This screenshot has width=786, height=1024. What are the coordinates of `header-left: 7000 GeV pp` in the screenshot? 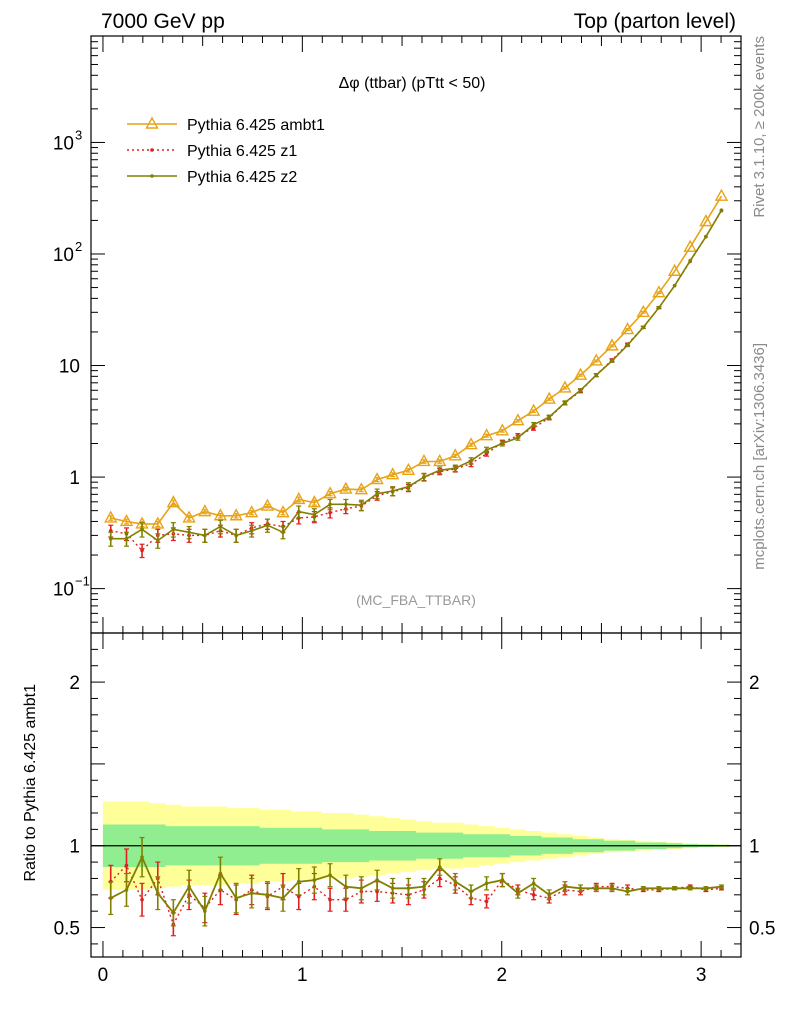 It's located at (163, 21).